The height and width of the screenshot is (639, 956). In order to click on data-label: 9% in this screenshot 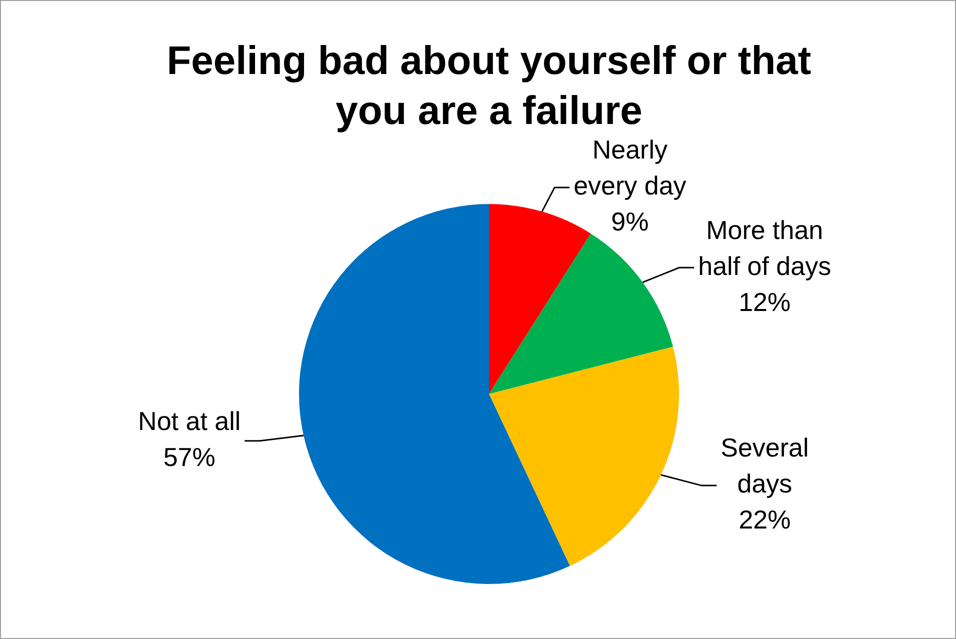, I will do `click(630, 221)`.